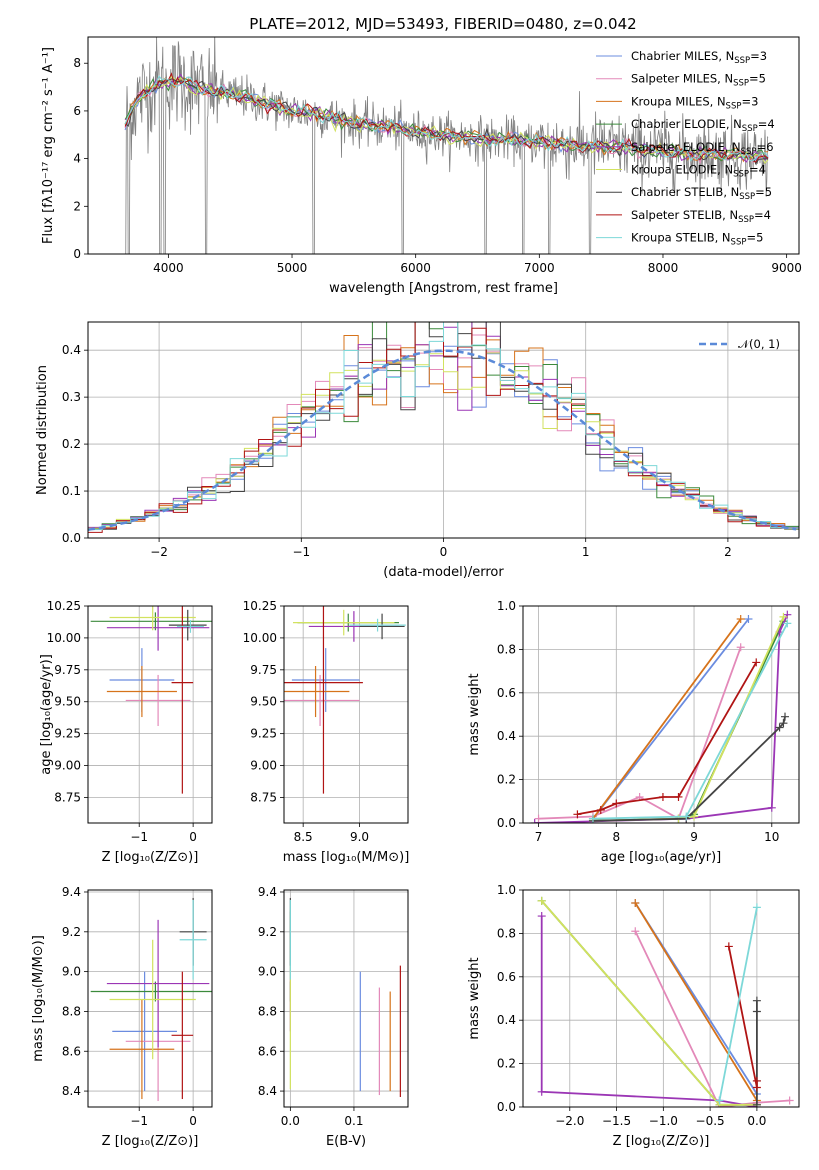  What do you see at coordinates (663, 268) in the screenshot?
I see `x-tick-label: 8000` at bounding box center [663, 268].